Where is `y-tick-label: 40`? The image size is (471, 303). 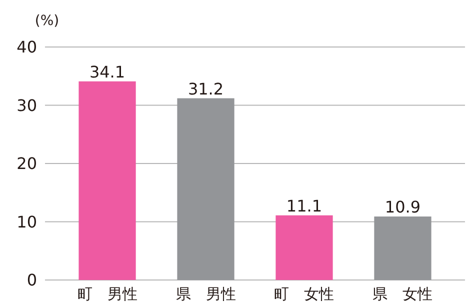
y-tick-label: 40 is located at coordinates (26, 47).